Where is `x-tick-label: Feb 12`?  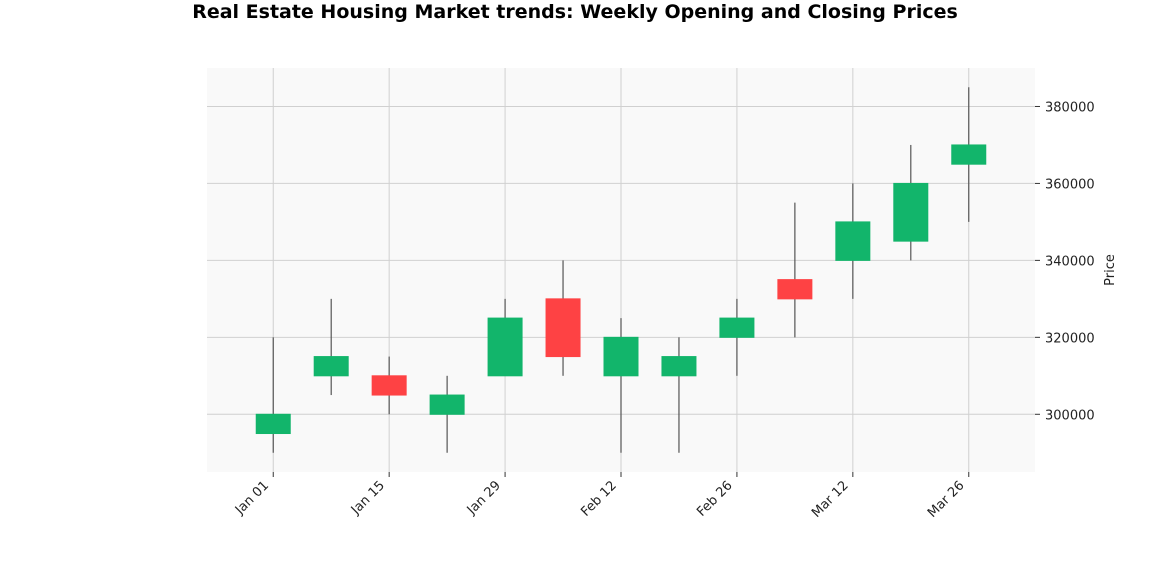
x-tick-label: Feb 12 is located at coordinates (599, 499).